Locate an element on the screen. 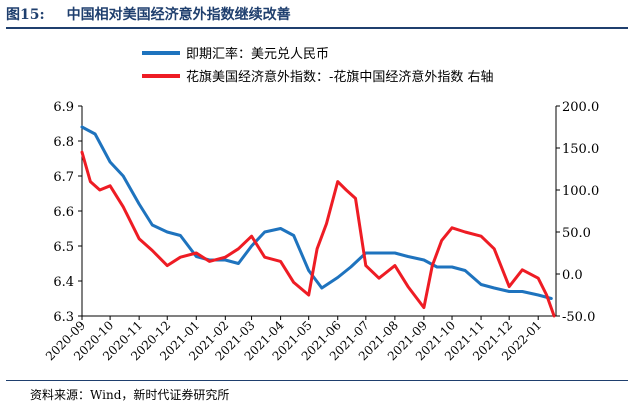  title-rule is located at coordinates (317, 28).